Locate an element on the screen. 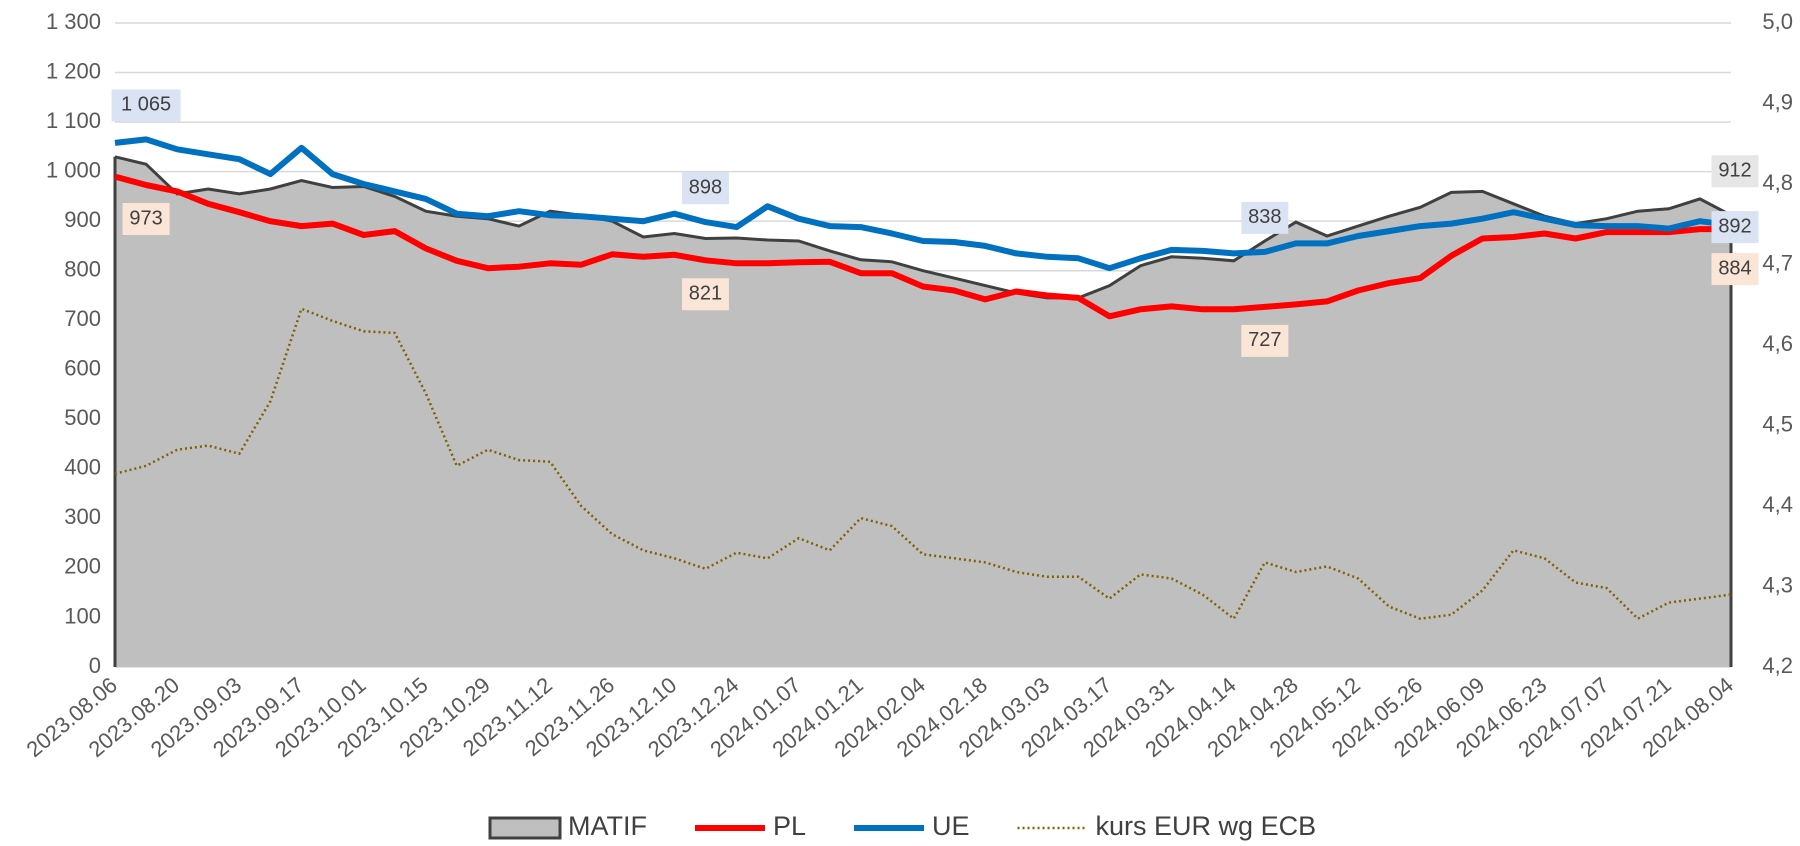  y2-tick-label: 4,3 is located at coordinates (1777, 584).